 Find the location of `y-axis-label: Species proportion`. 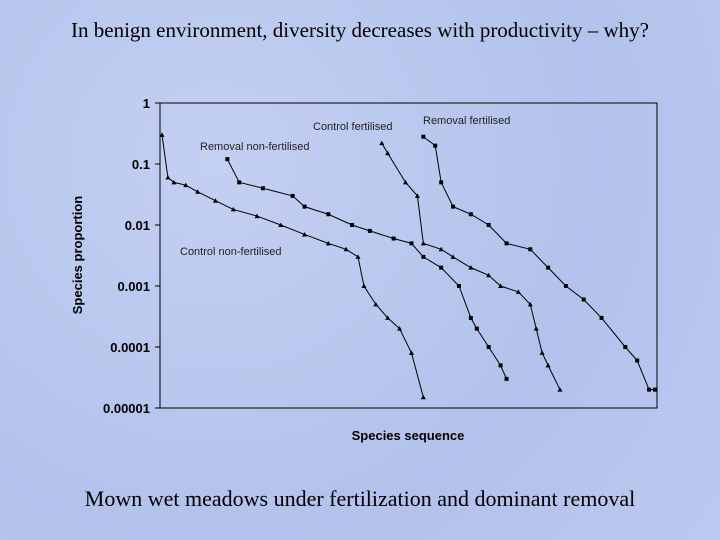

y-axis-label: Species proportion is located at coordinates (77, 255).